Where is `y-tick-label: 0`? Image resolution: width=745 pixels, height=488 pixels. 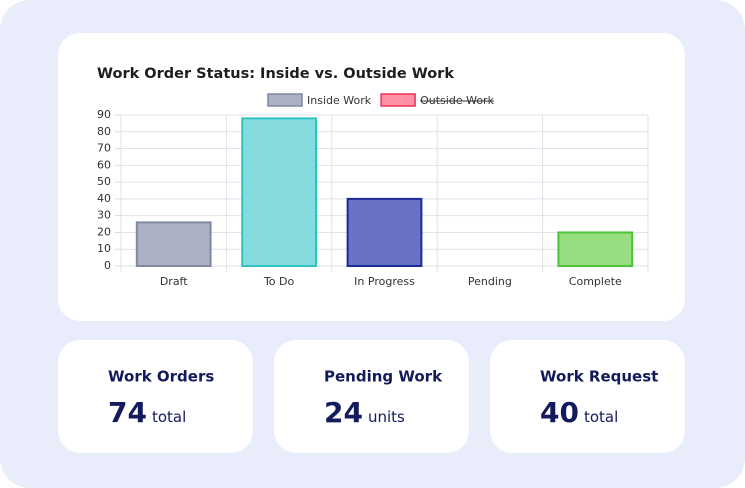
y-tick-label: 0 is located at coordinates (107, 265).